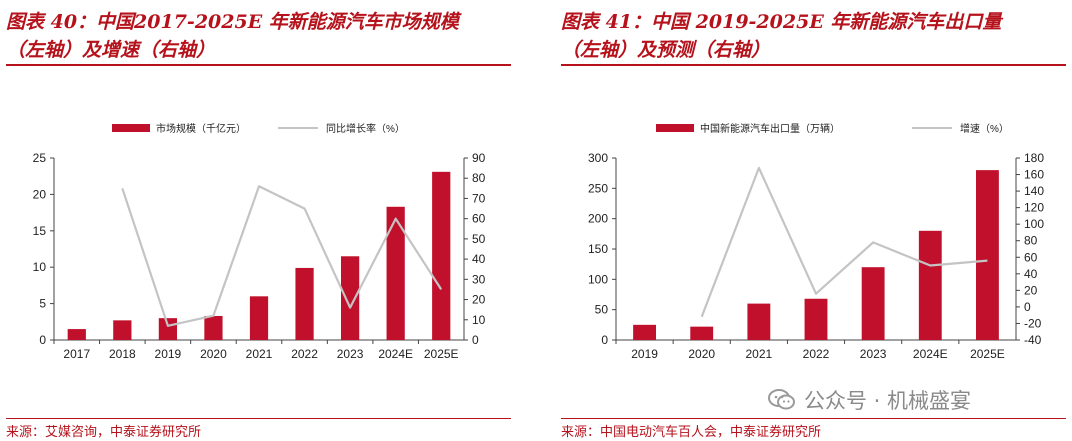 The image size is (1072, 441). I want to click on source-note: 来源：艾媒咨询，中泰证券研究所, so click(104, 432).